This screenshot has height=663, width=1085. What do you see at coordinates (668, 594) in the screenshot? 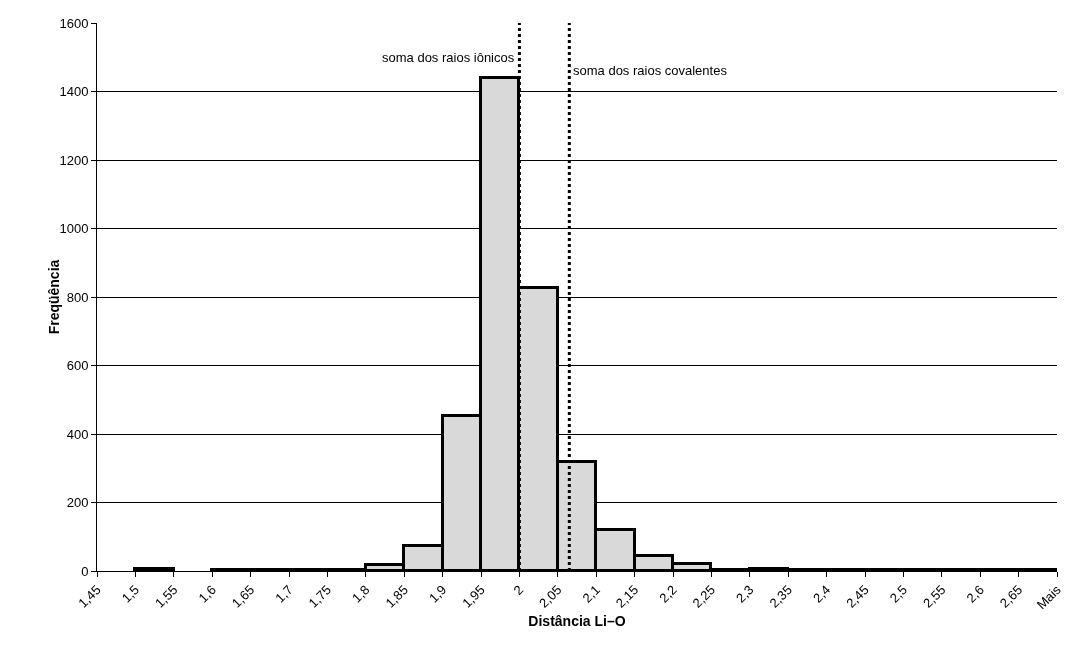
I see `x-tick-label: 2,2` at bounding box center [668, 594].